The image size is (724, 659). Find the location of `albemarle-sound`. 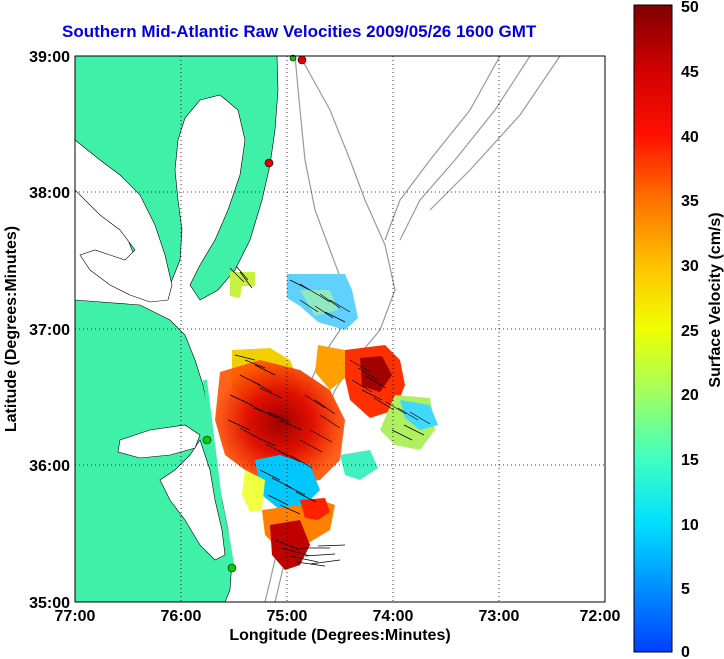

albemarle-sound is located at coordinates (159, 441).